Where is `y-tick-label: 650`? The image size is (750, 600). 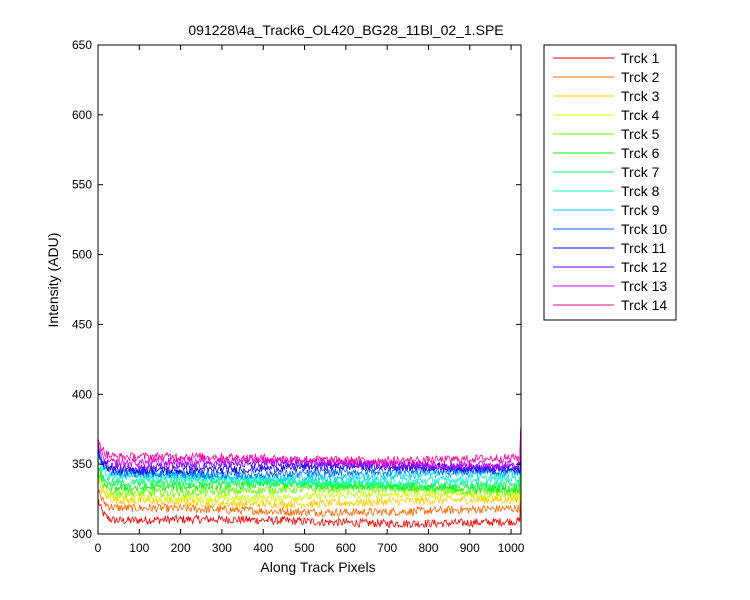
y-tick-label: 650 is located at coordinates (82, 45).